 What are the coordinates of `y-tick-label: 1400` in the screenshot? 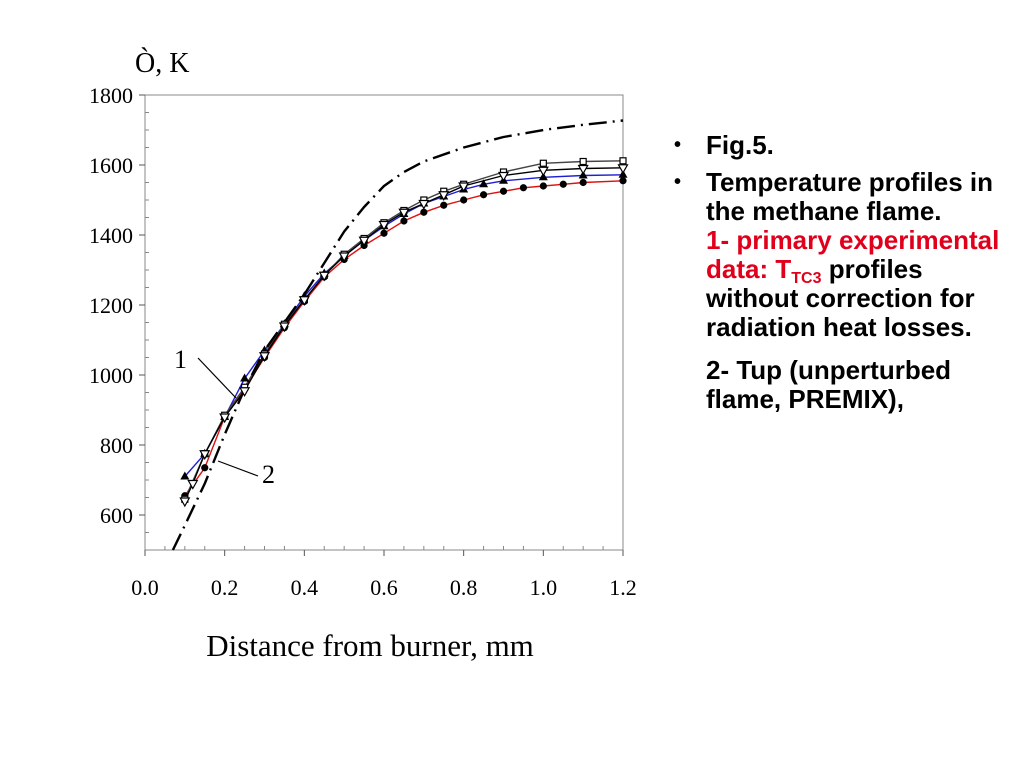 It's located at (111, 235).